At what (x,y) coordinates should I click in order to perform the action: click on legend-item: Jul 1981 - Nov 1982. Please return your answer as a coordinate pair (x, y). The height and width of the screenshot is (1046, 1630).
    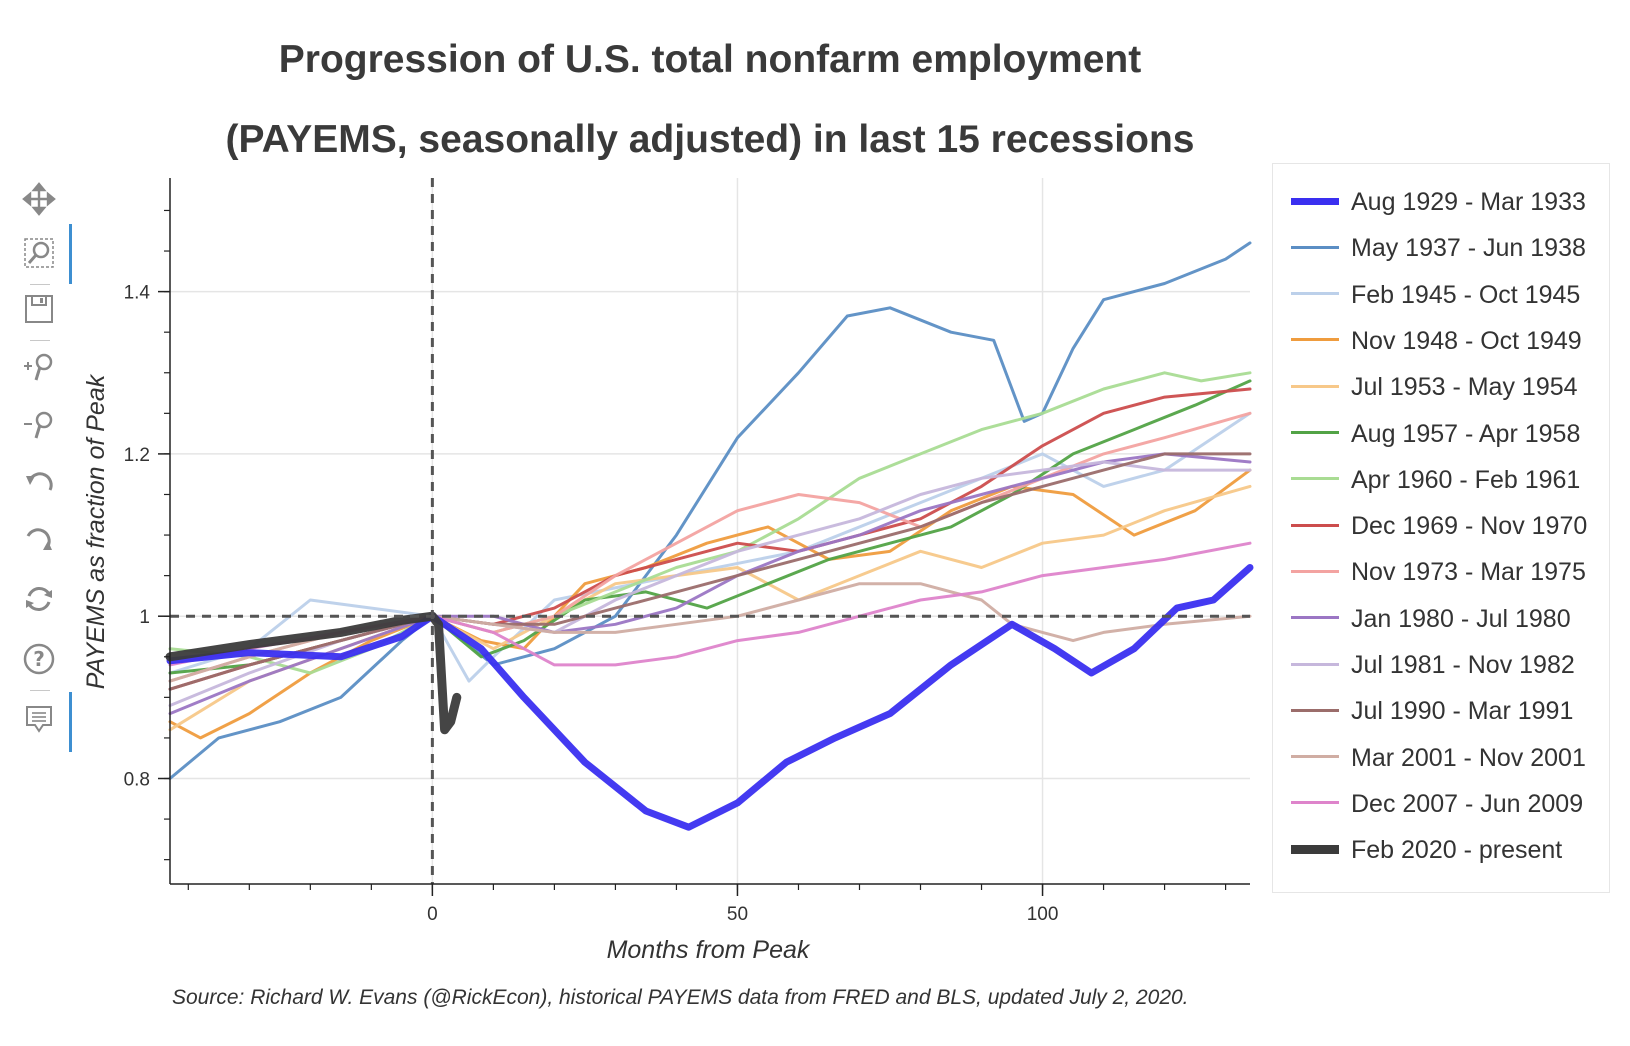
    Looking at the image, I should click on (1451, 667).